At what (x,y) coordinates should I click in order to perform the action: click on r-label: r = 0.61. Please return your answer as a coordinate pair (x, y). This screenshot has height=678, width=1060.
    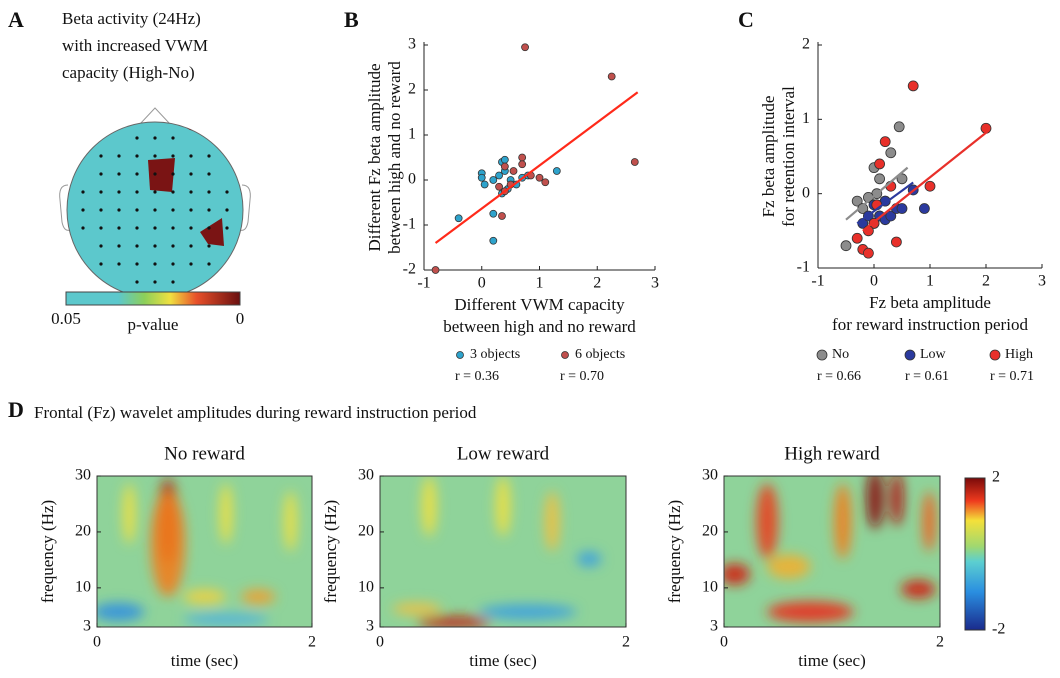
    Looking at the image, I should click on (927, 376).